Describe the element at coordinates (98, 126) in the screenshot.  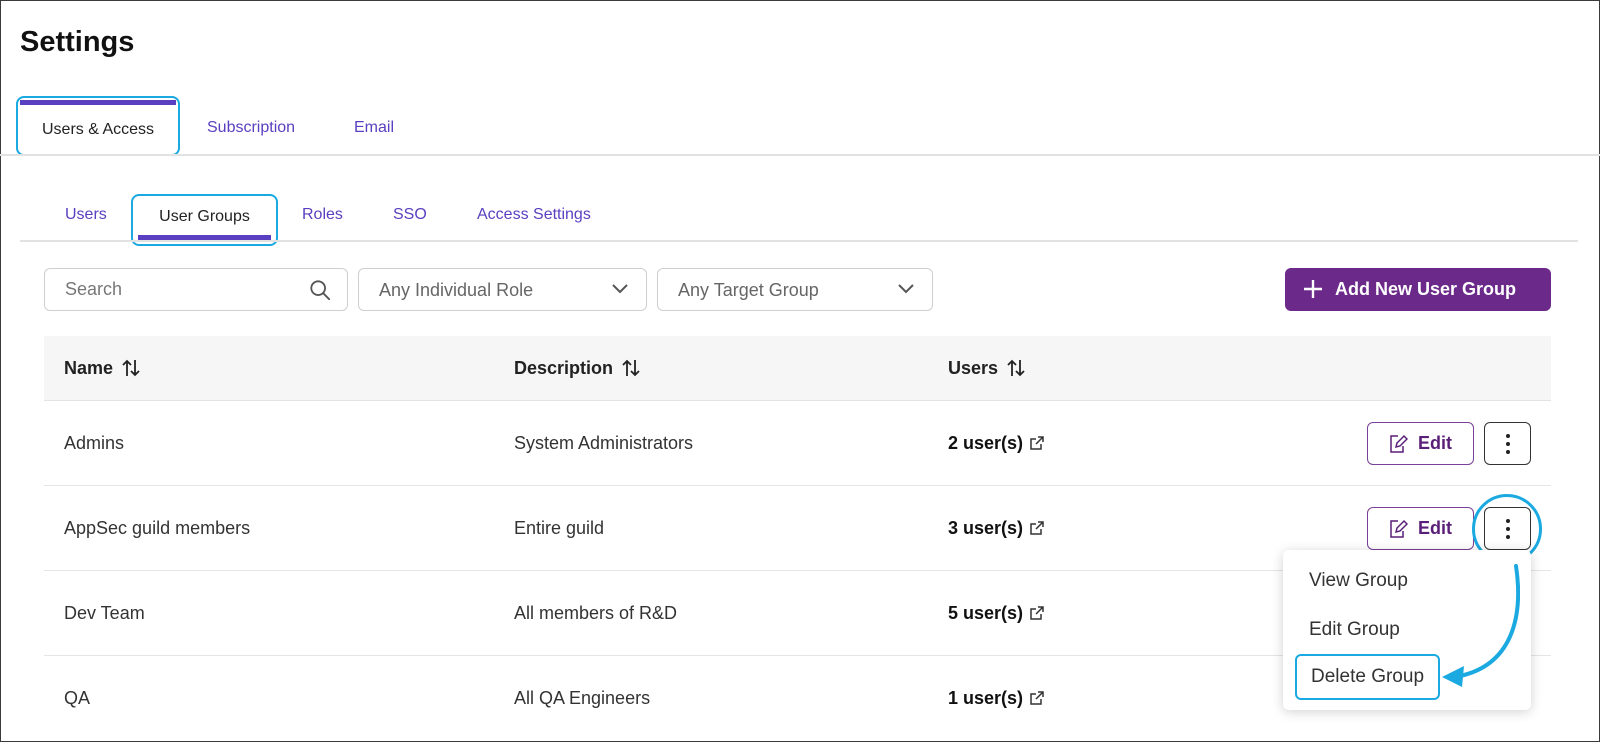
I see `tab-users-access: Users & Access` at that location.